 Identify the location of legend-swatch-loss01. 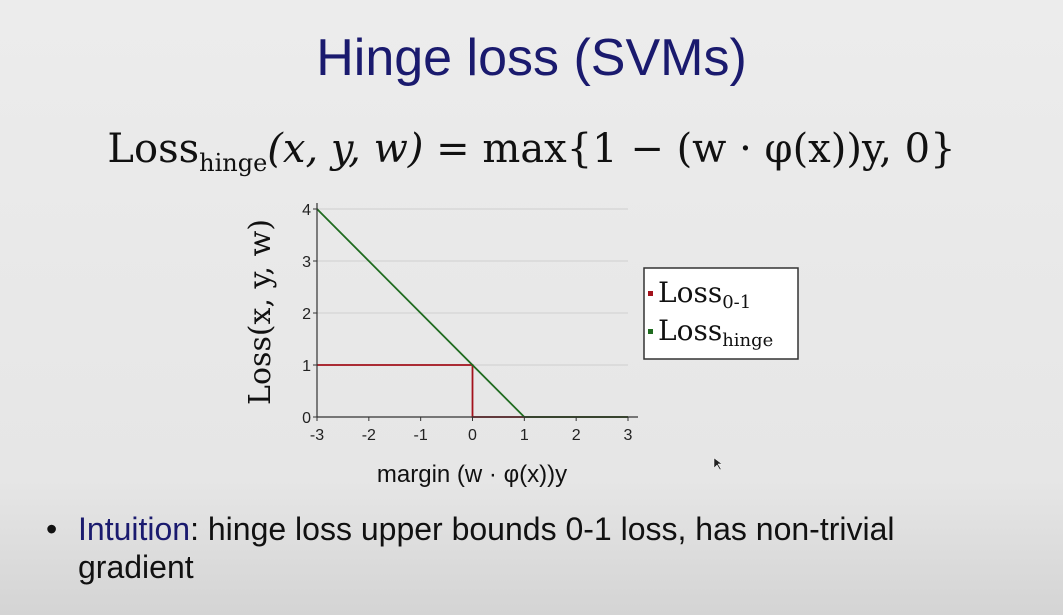
(650, 293).